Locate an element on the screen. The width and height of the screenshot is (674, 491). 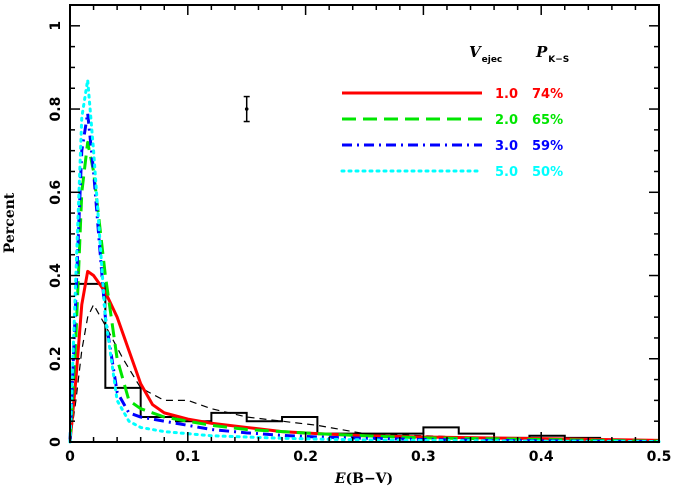
y-tick-label: 1 is located at coordinates (56, 26).